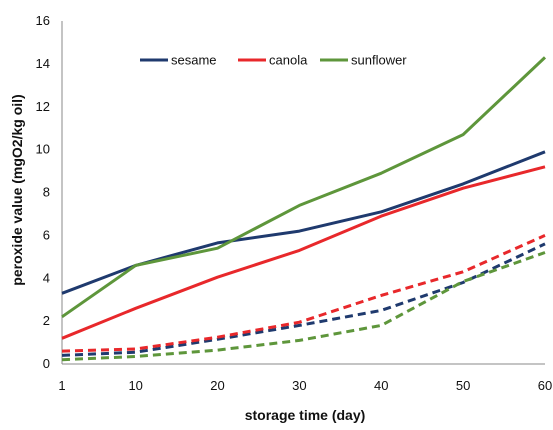 The width and height of the screenshot is (553, 430). Describe the element at coordinates (61, 385) in the screenshot. I see `x-tick-label: 1` at that location.